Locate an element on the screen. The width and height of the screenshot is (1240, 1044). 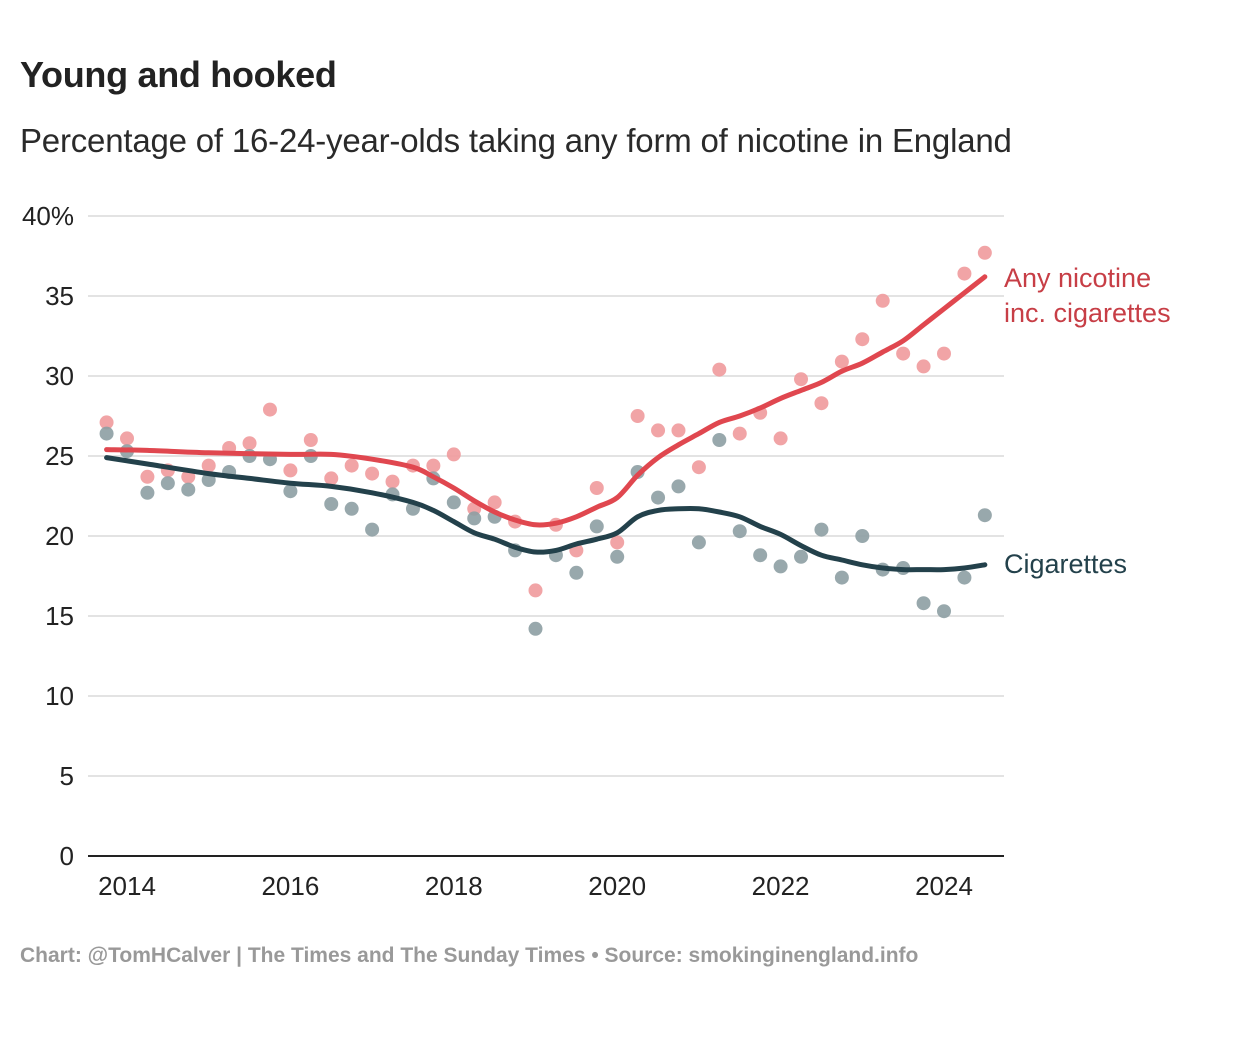
x-tick-label: 2022 is located at coordinates (781, 886).